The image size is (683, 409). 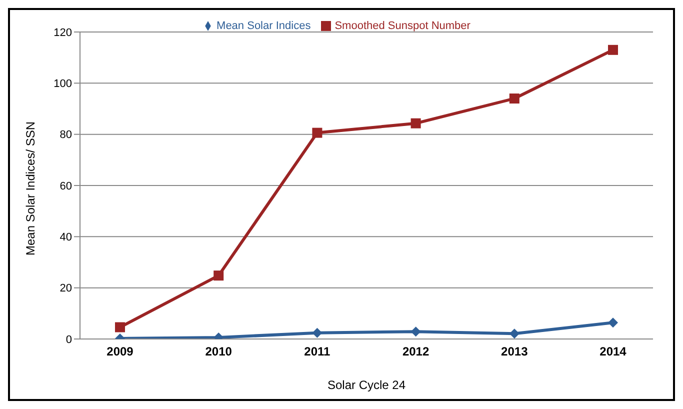 What do you see at coordinates (66, 186) in the screenshot?
I see `y-tick-label: 60` at bounding box center [66, 186].